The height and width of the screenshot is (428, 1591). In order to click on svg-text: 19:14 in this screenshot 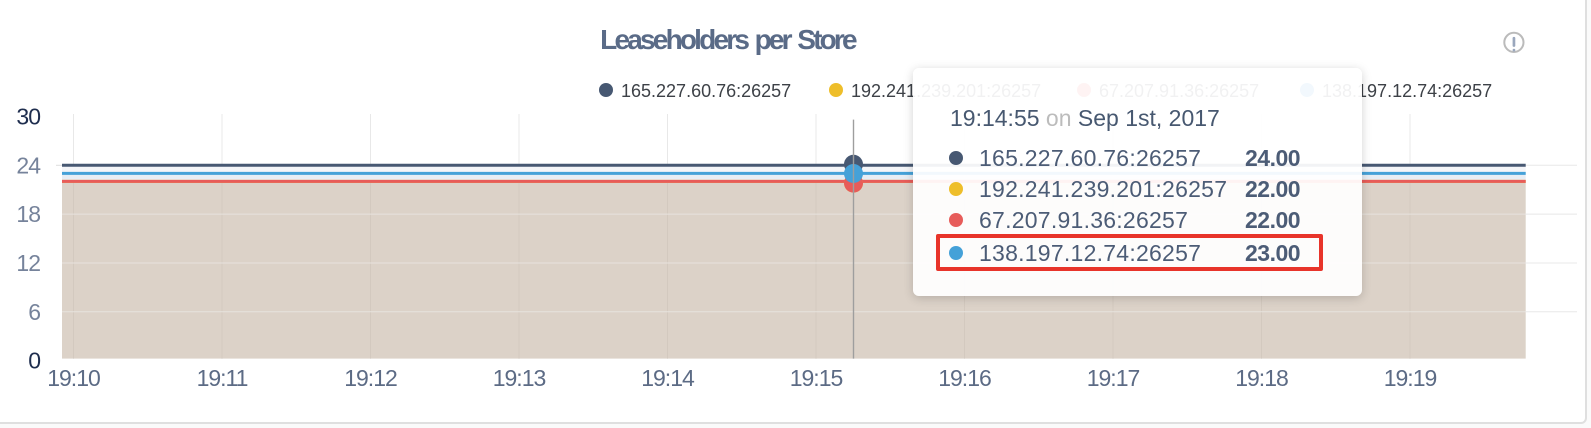, I will do `click(668, 378)`.